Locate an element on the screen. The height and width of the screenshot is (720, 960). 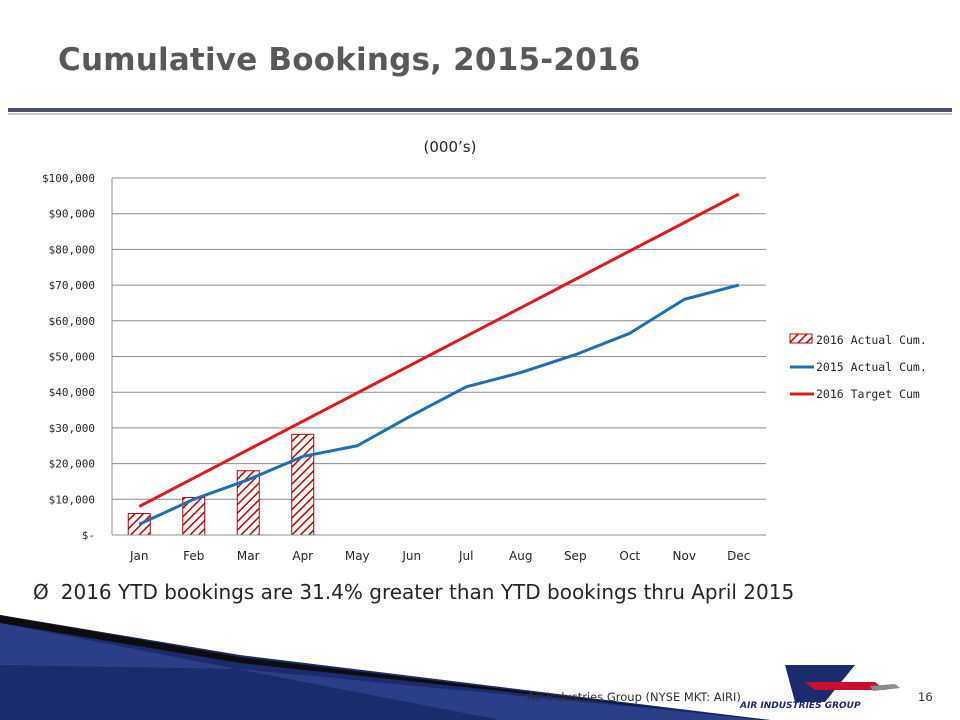
y-tick-label: $20,000 is located at coordinates (72, 464).